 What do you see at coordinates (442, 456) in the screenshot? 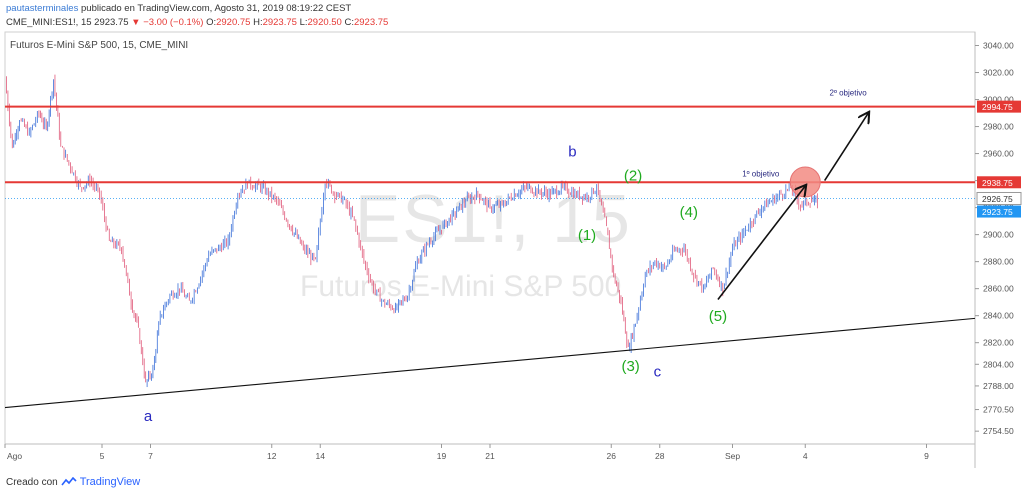
I see `x-tick-label: 19` at bounding box center [442, 456].